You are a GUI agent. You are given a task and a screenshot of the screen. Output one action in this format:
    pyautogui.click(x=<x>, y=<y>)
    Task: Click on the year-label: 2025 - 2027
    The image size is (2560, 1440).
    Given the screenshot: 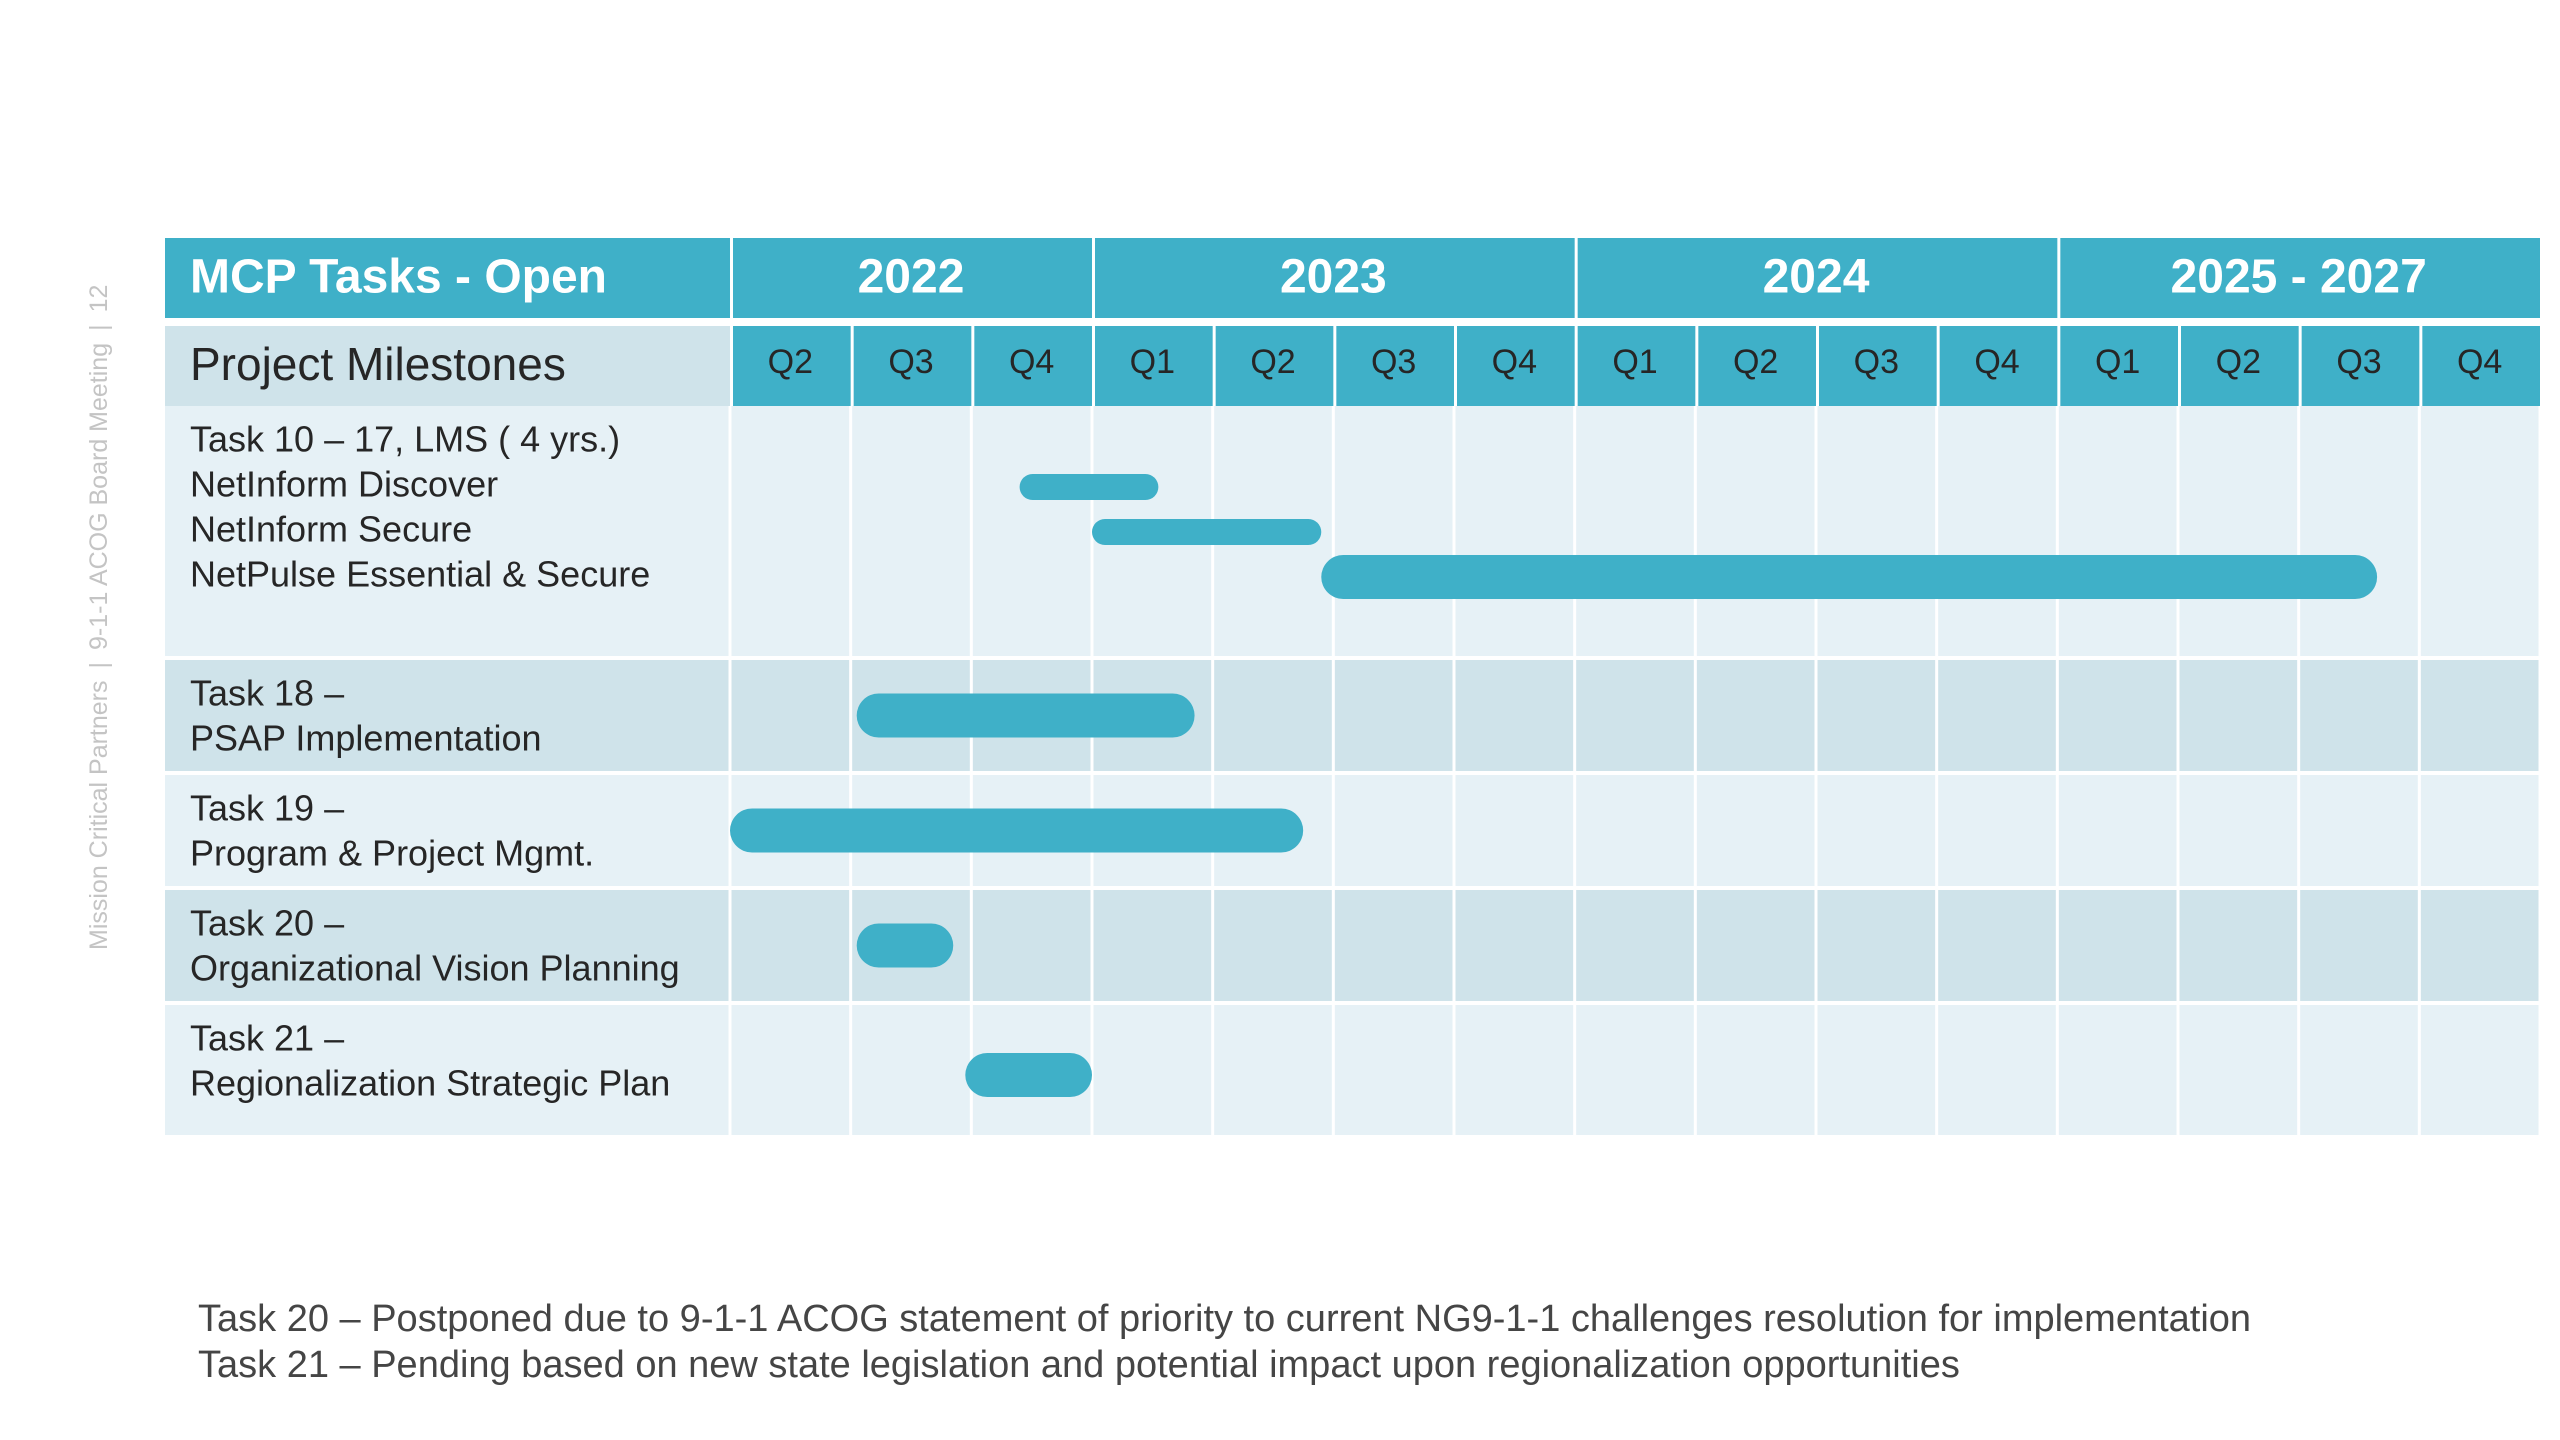 What is the action you would take?
    pyautogui.click(x=2299, y=277)
    